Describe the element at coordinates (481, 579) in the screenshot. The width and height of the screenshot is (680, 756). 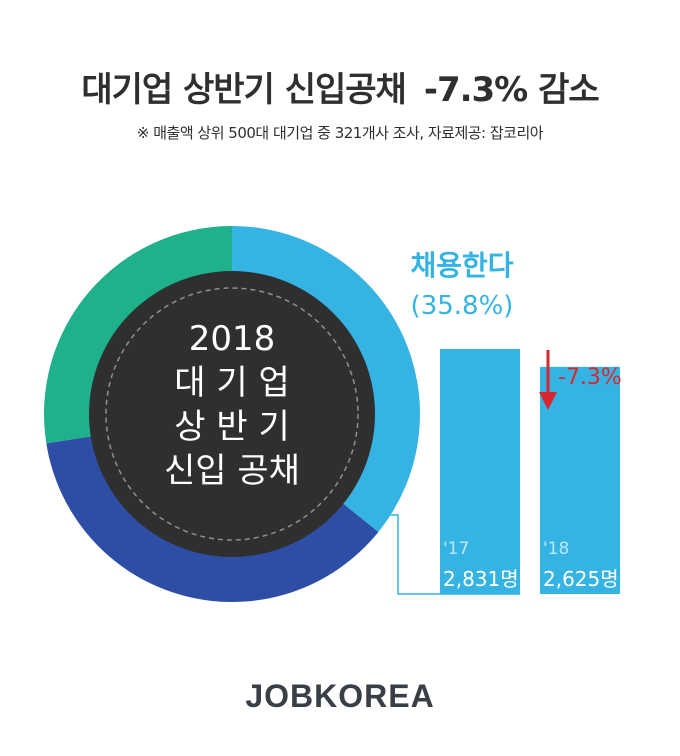
I see `bar-value-label: 2,831명` at that location.